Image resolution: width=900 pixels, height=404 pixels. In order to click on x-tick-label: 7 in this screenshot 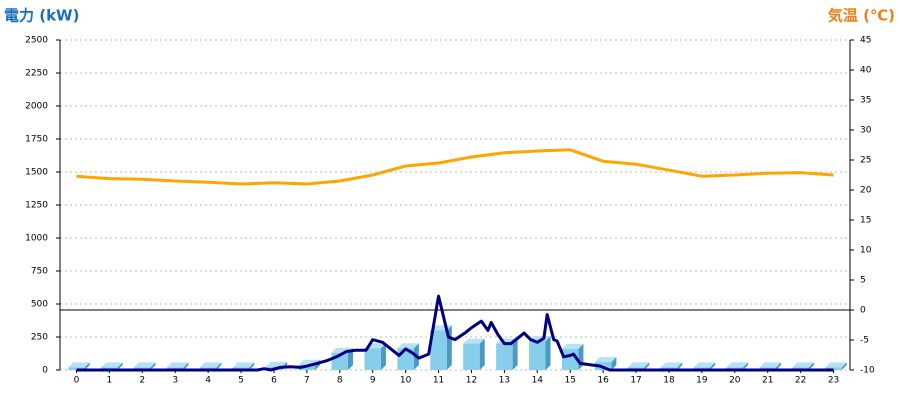, I will do `click(307, 381)`.